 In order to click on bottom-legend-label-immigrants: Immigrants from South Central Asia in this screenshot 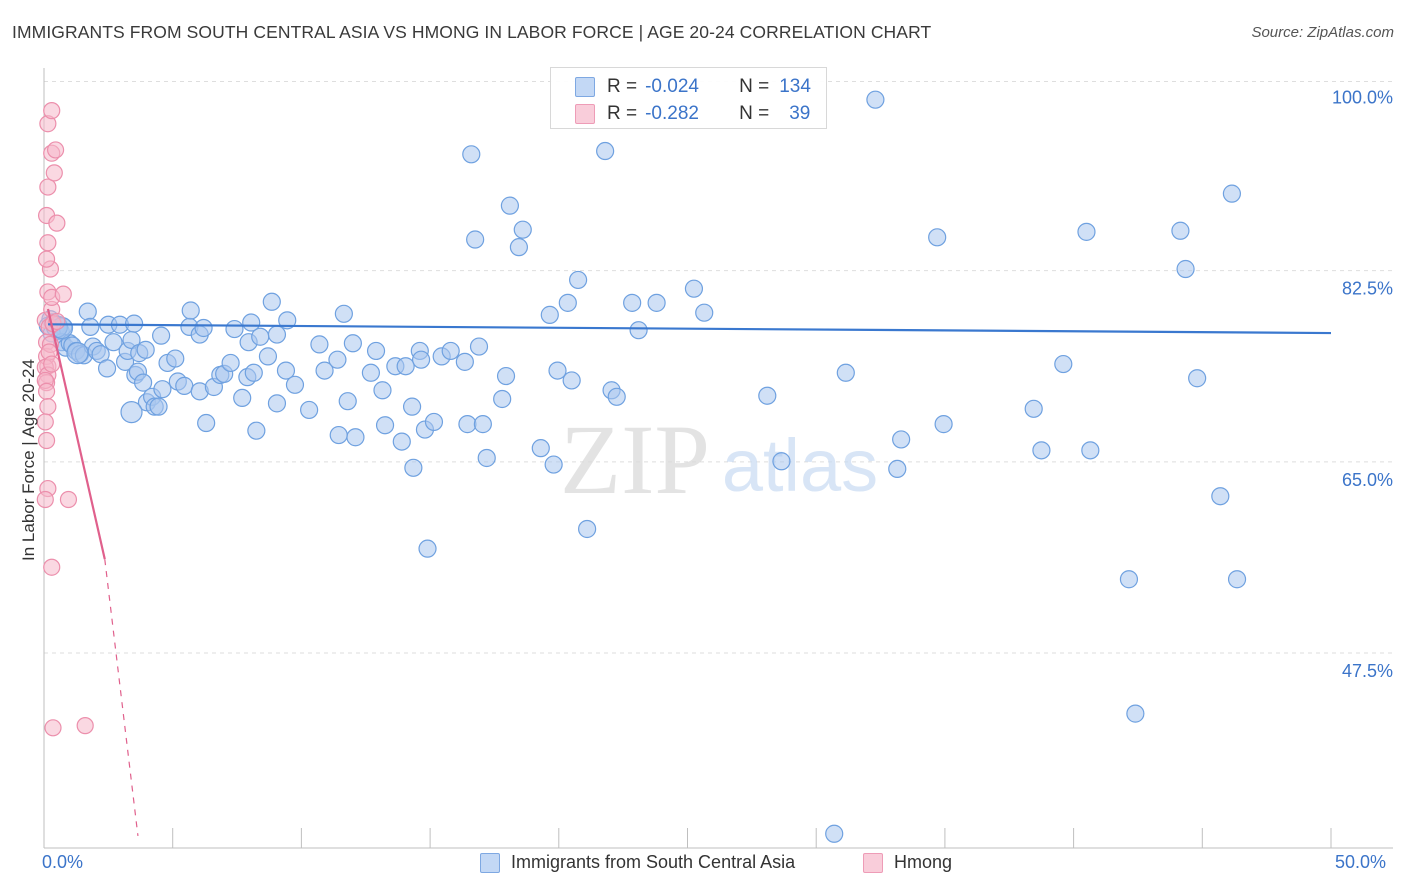, I will do `click(653, 862)`.